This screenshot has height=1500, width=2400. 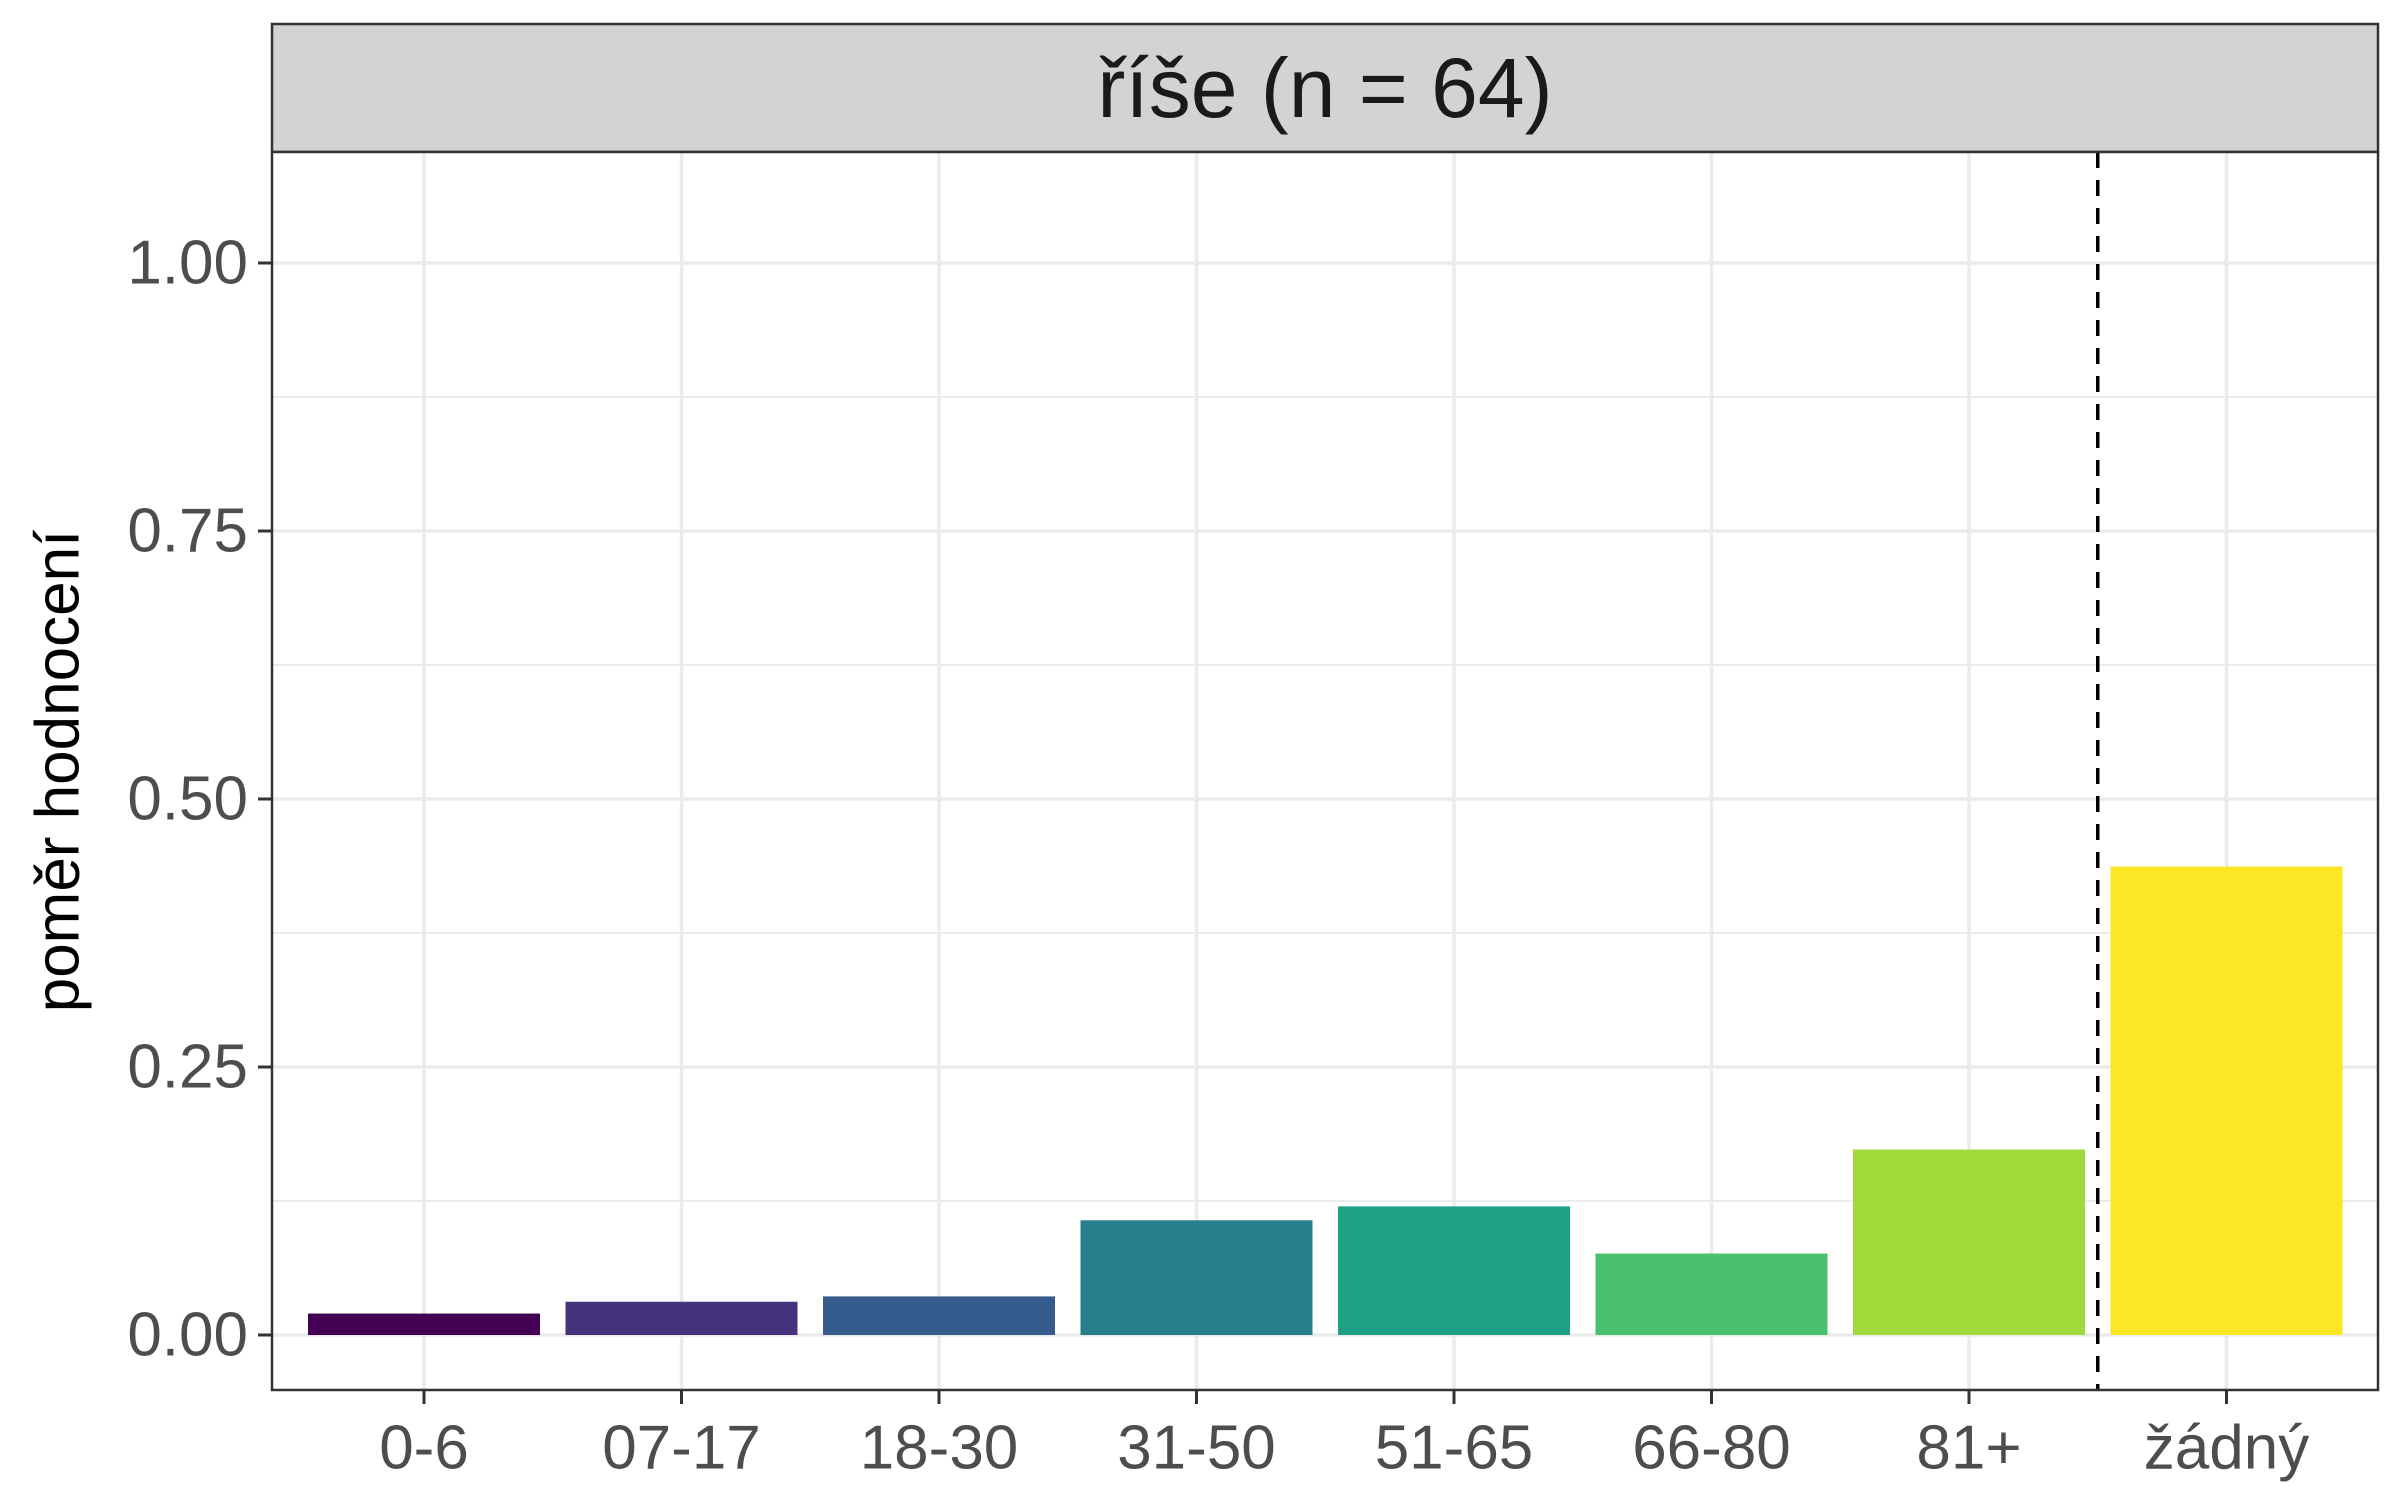 I want to click on x-tick-label: 07-17, so click(x=681, y=1448).